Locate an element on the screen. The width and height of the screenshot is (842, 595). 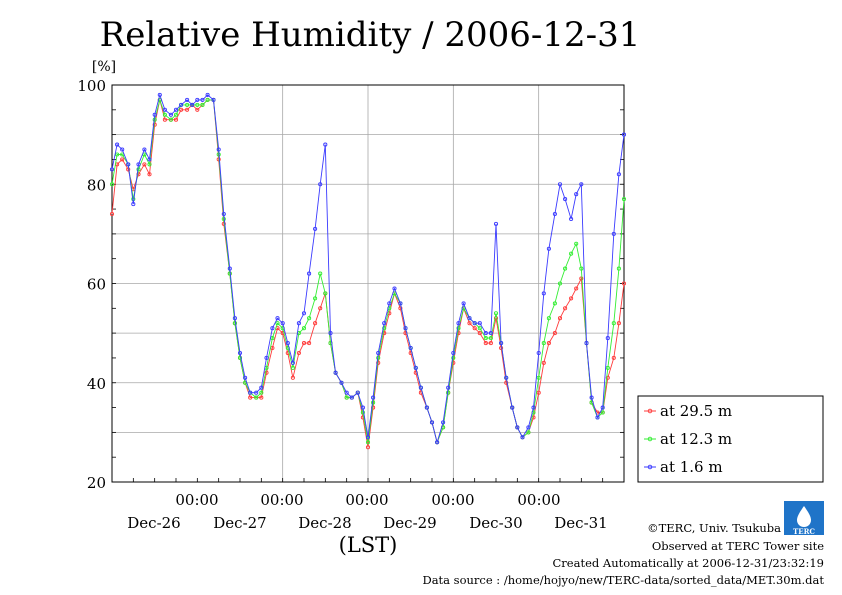
x-tick-label-time: 00:00 is located at coordinates (366, 500).